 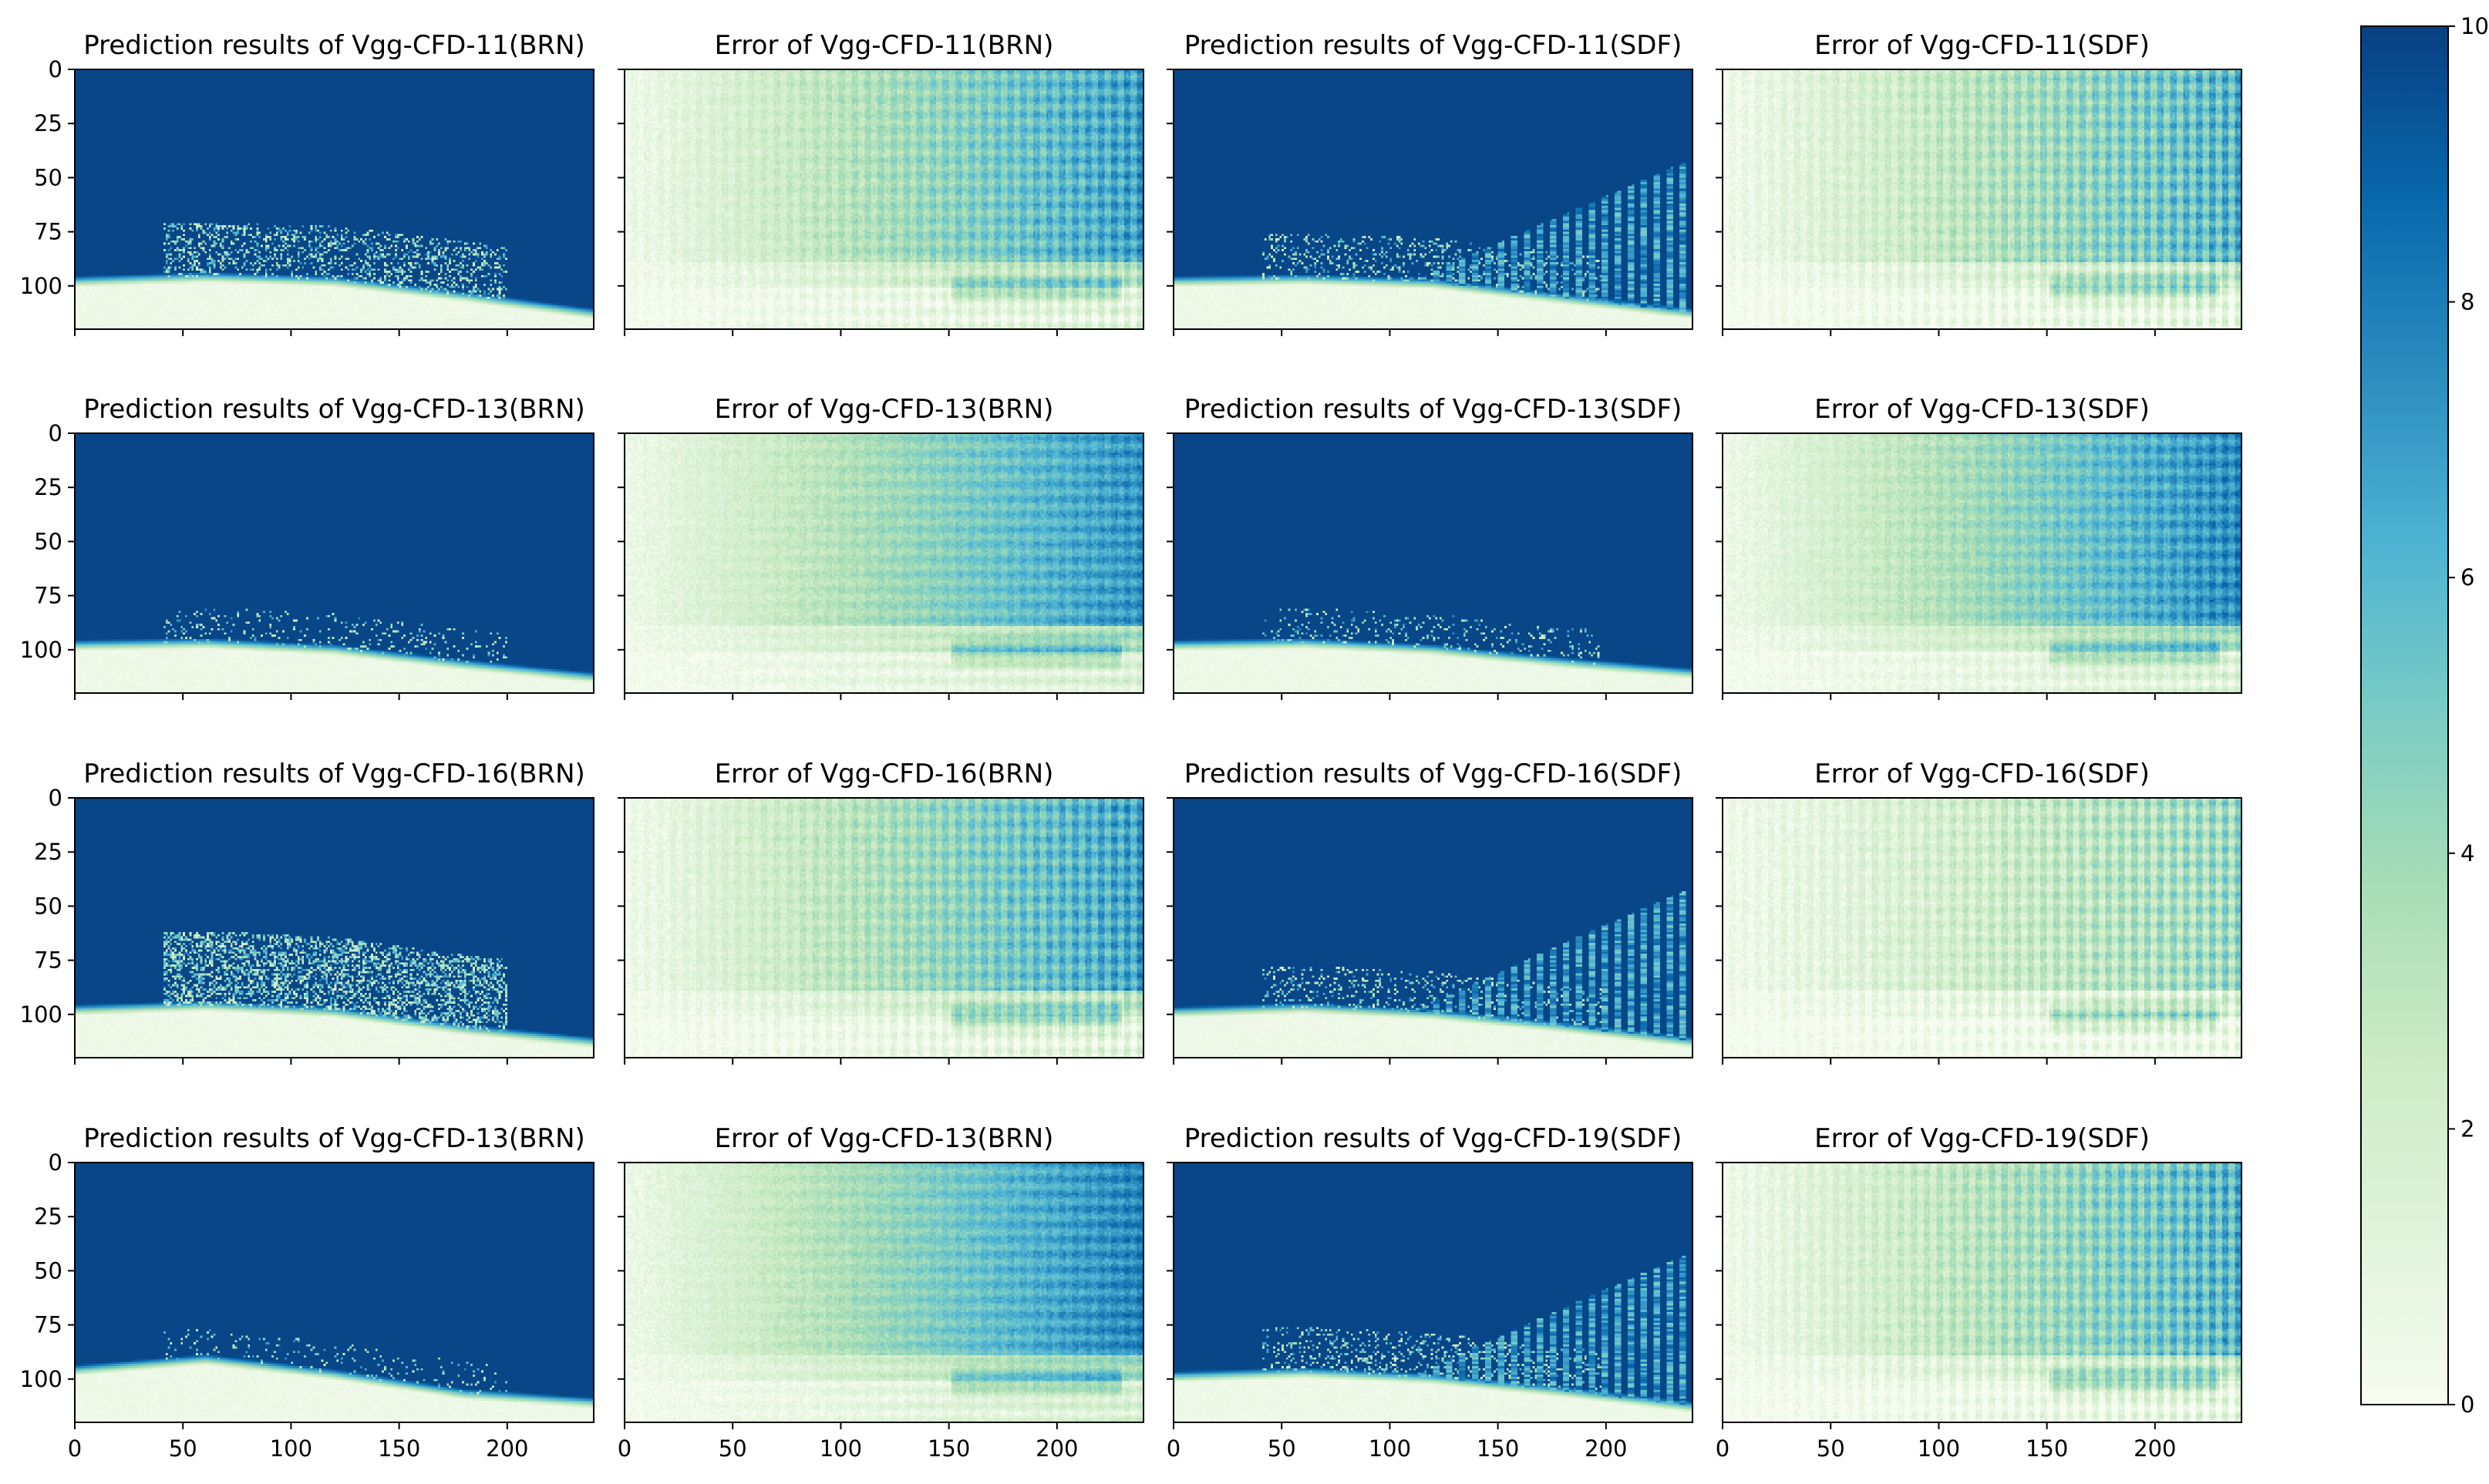 I want to click on x-tick-label: 150, so click(x=949, y=1449).